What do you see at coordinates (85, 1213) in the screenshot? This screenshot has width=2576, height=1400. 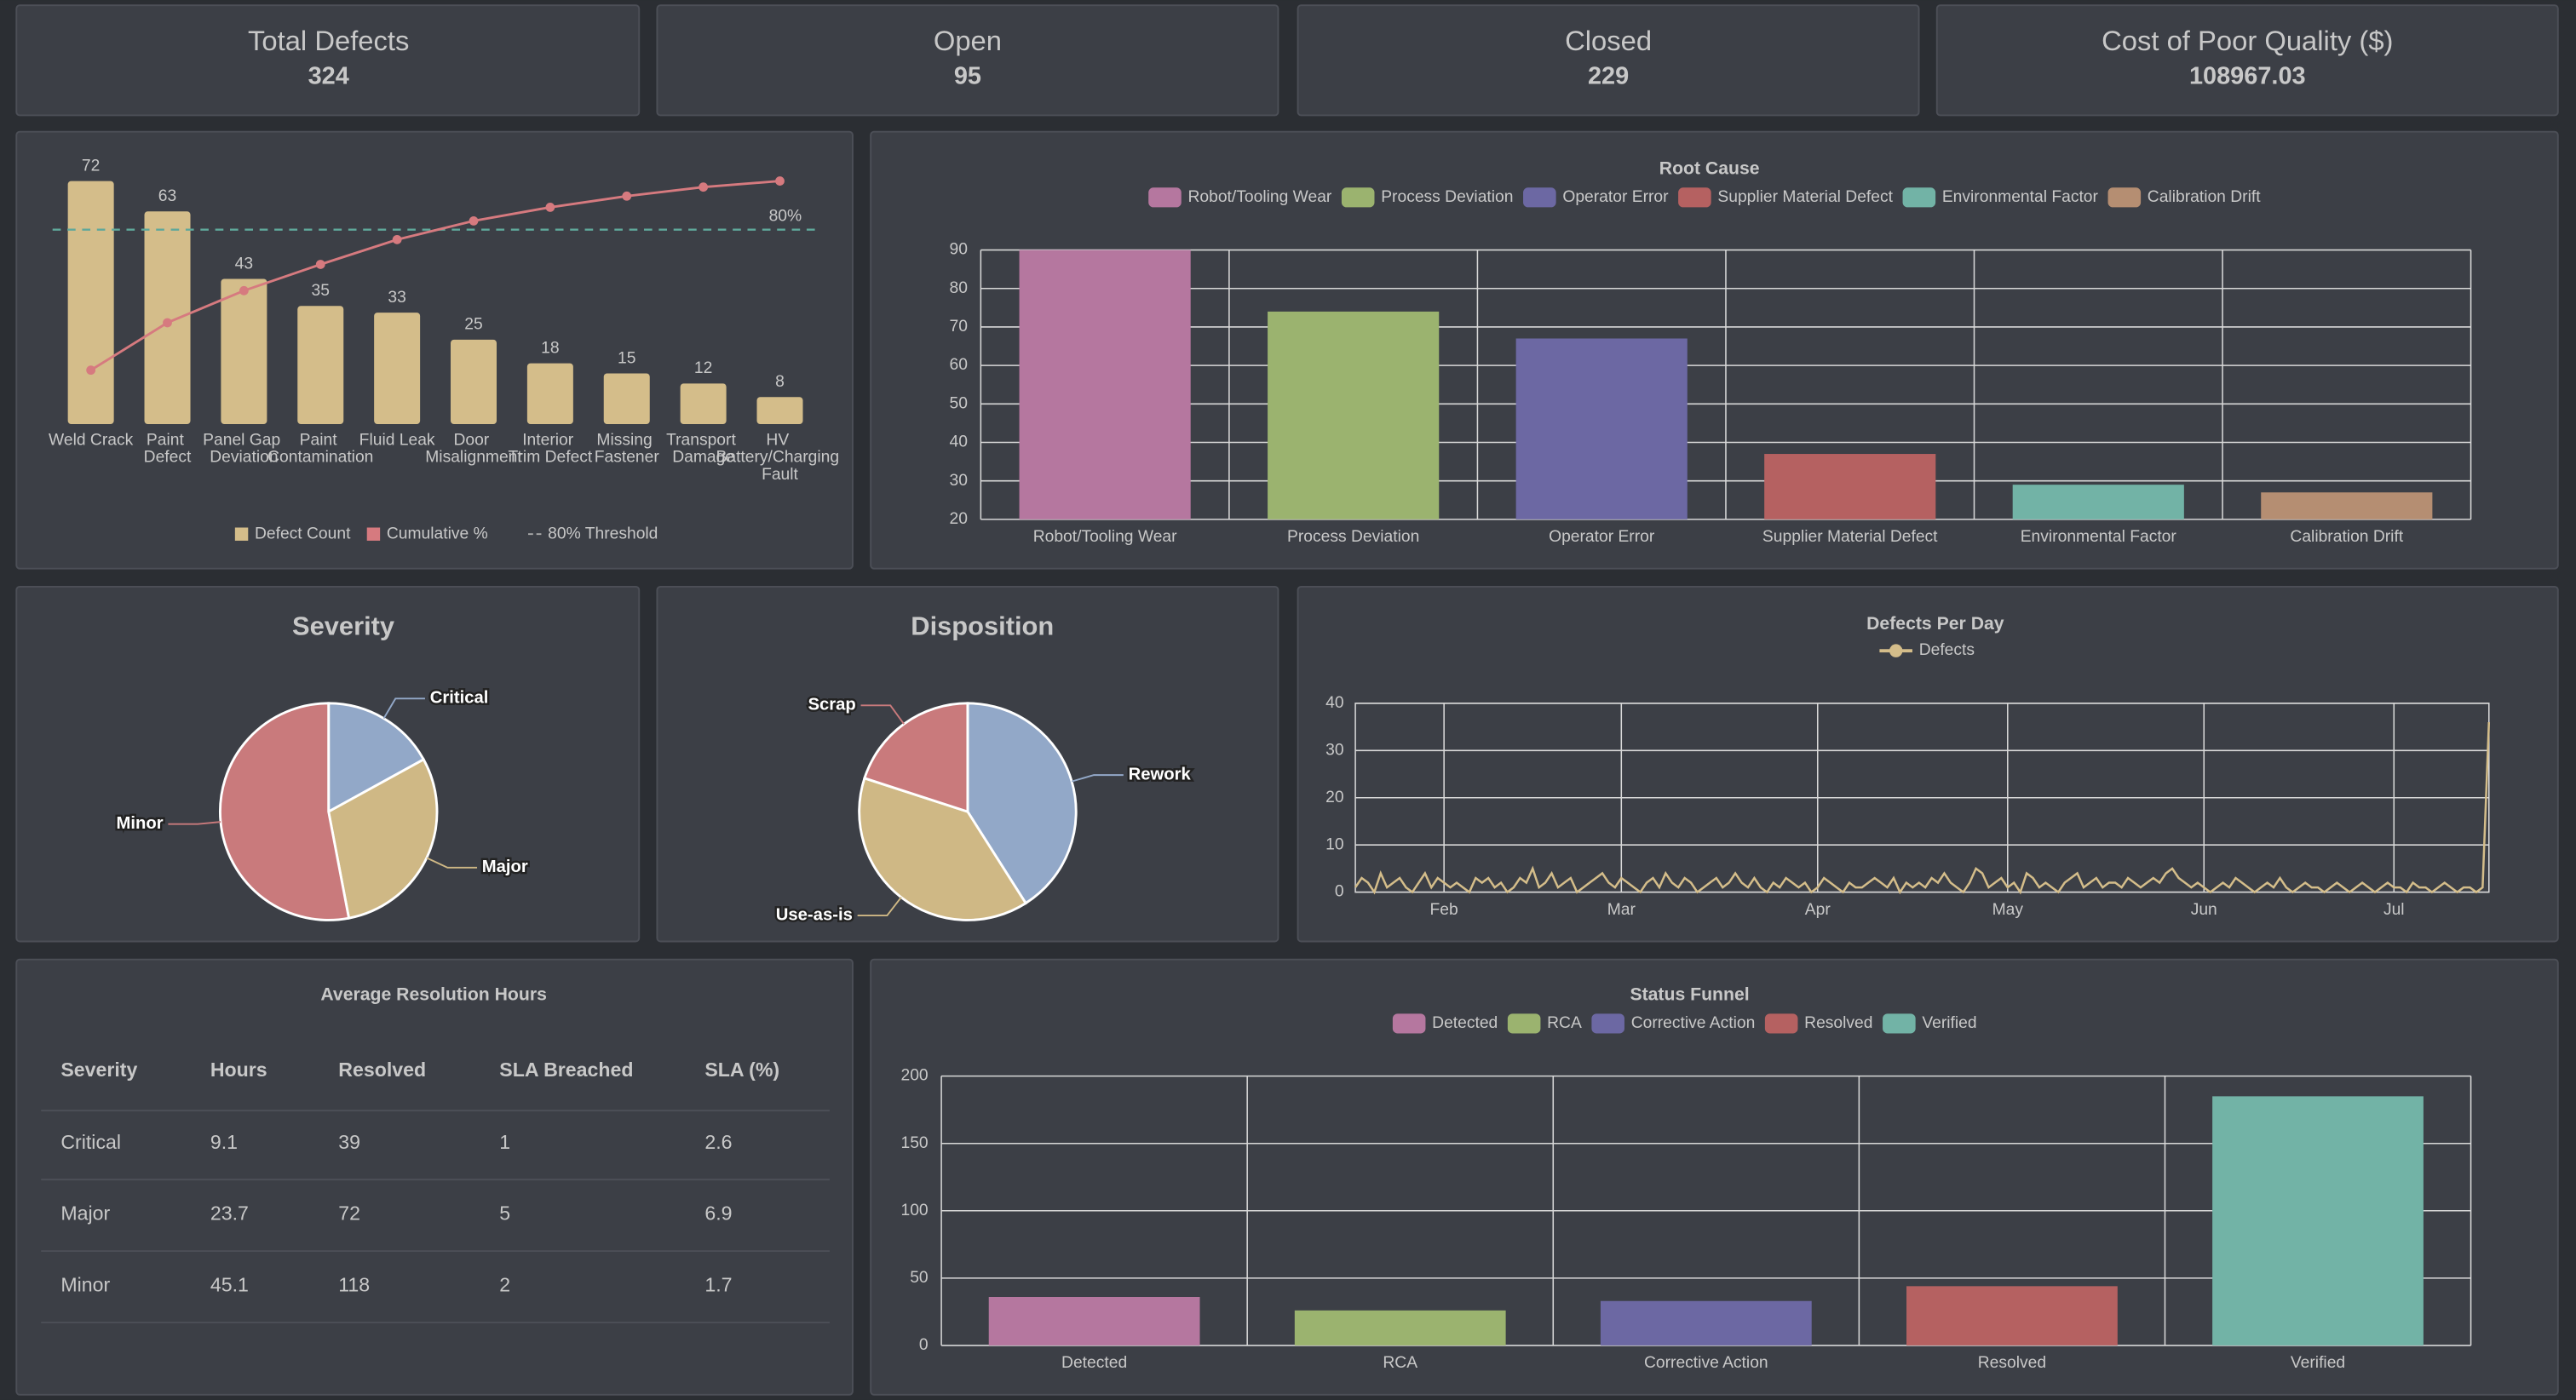 I see `table-cell: Major` at bounding box center [85, 1213].